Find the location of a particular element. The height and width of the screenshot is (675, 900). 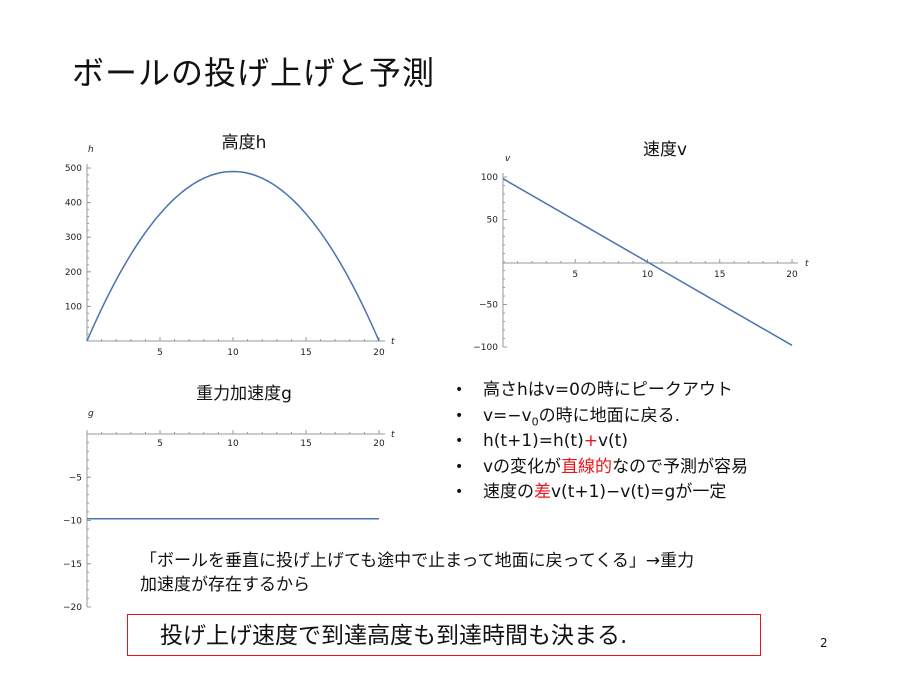

bullet-item: • 高さhはv=0の時にピークアウト is located at coordinates (601, 391).